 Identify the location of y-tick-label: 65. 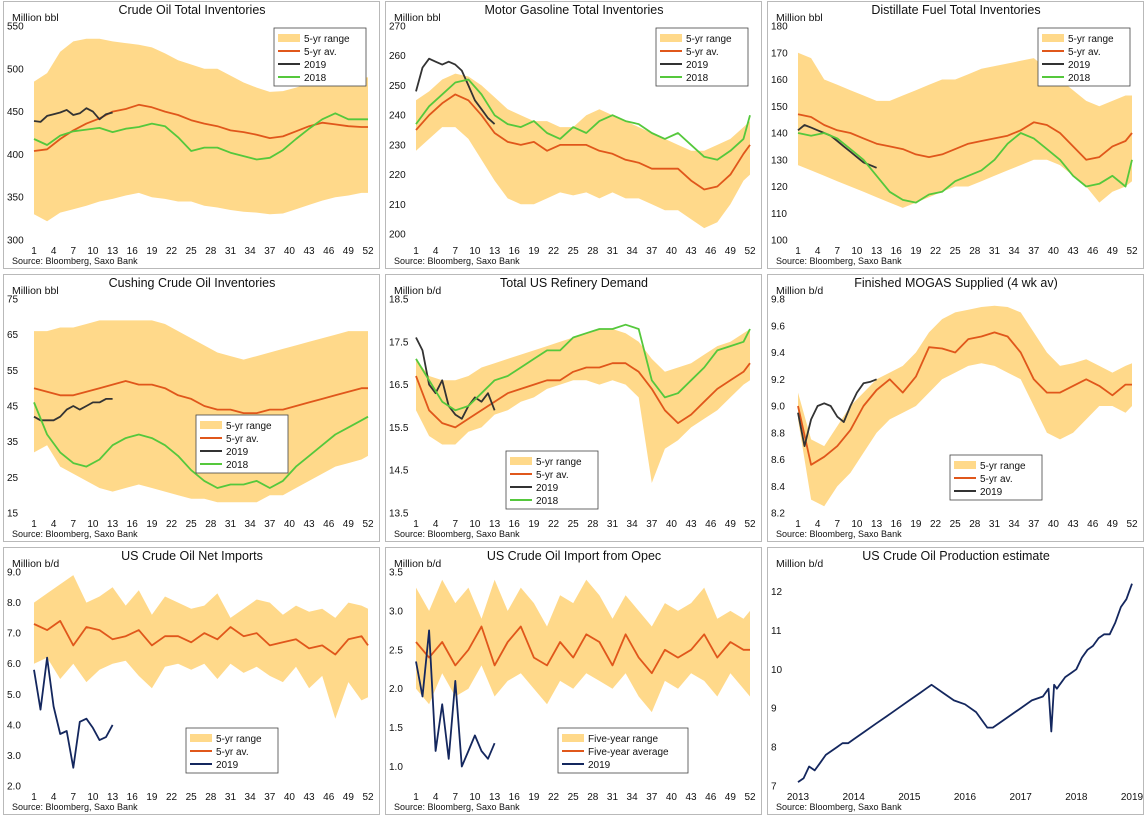
(13, 335).